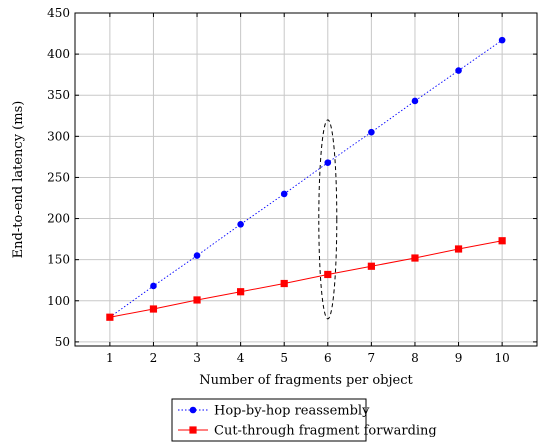 The width and height of the screenshot is (539, 443). I want to click on y-tick-label: 300, so click(58, 136).